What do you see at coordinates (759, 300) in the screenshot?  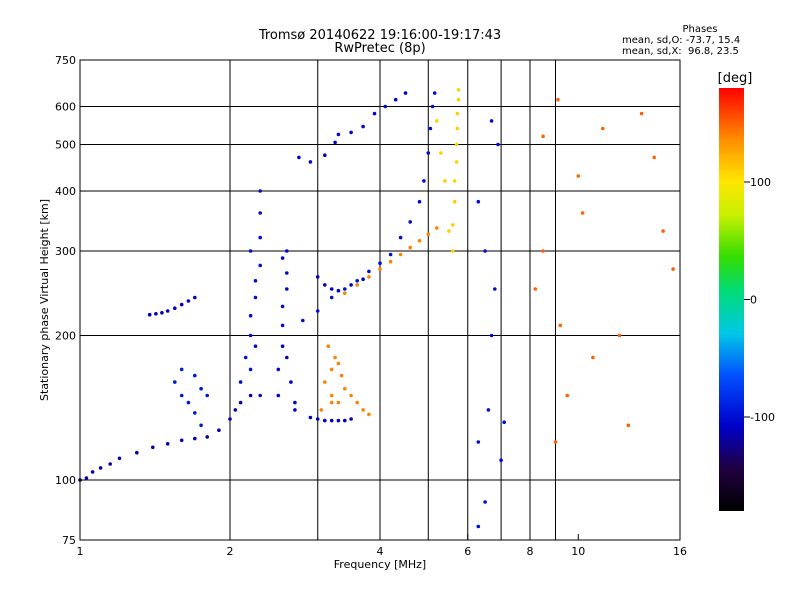 I see `colorbar-ticks: 100 0 -100` at bounding box center [759, 300].